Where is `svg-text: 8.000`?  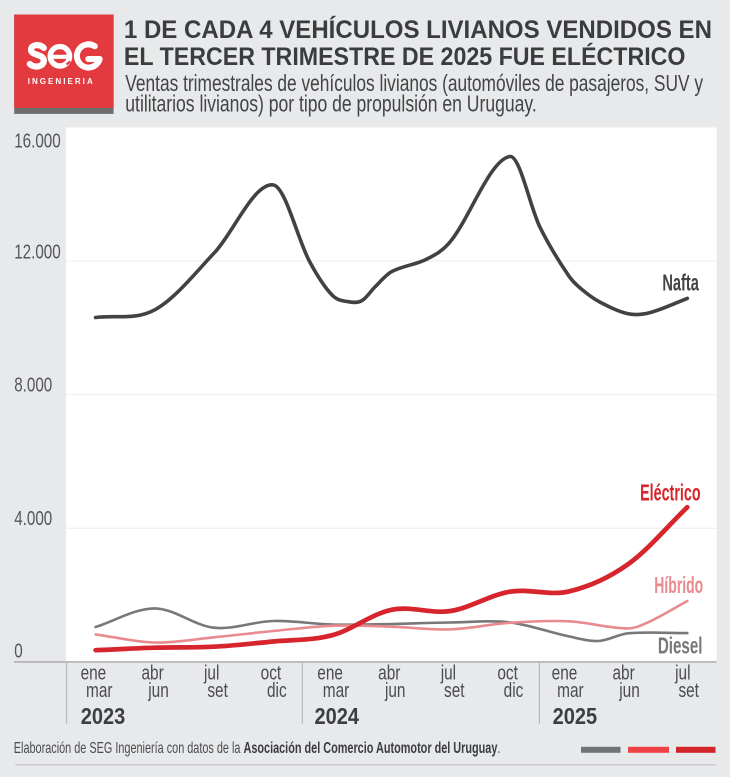
svg-text: 8.000 is located at coordinates (33, 385).